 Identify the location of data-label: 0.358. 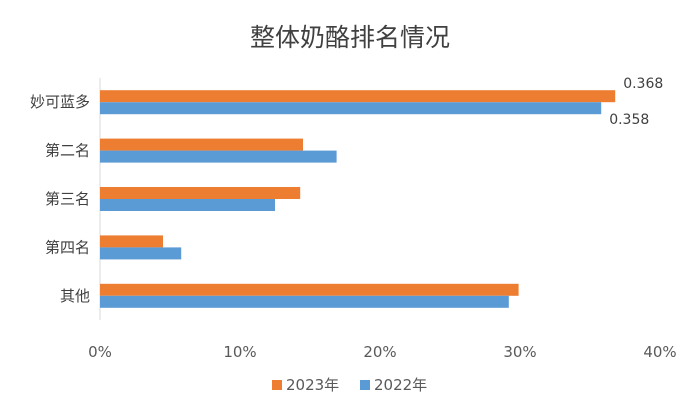
(629, 120).